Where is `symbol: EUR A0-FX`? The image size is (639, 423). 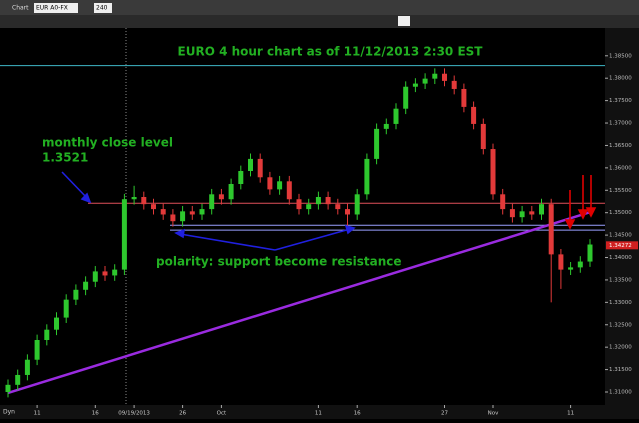
symbol: EUR A0-FX is located at coordinates (52, 8).